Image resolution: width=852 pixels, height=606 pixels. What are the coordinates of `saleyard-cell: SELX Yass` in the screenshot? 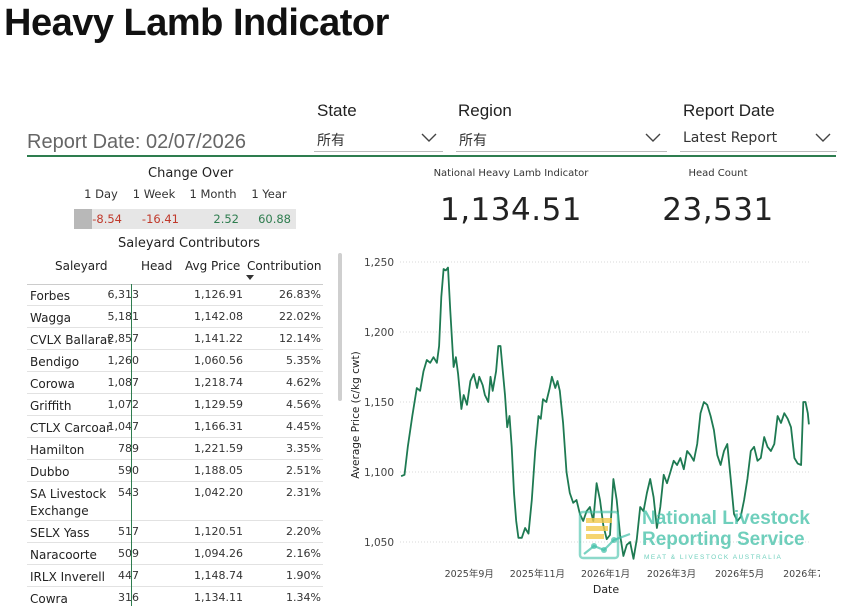 It's located at (60, 533).